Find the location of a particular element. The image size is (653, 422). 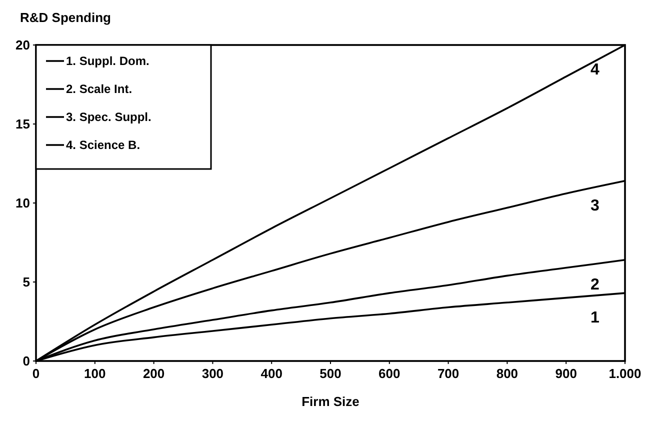

annotation: 4 is located at coordinates (595, 70).